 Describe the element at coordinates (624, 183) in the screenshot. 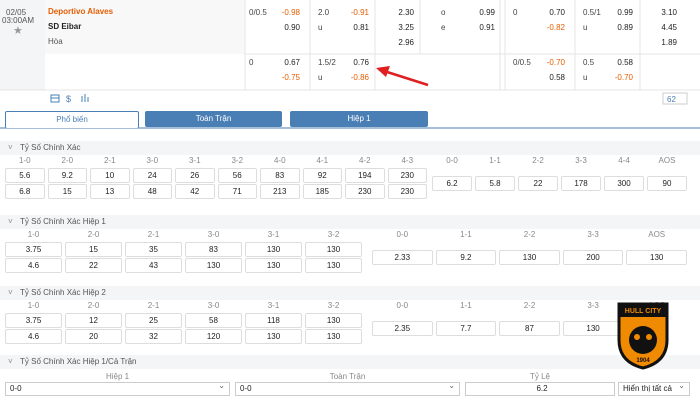

I see `odds-cell: 300` at that location.